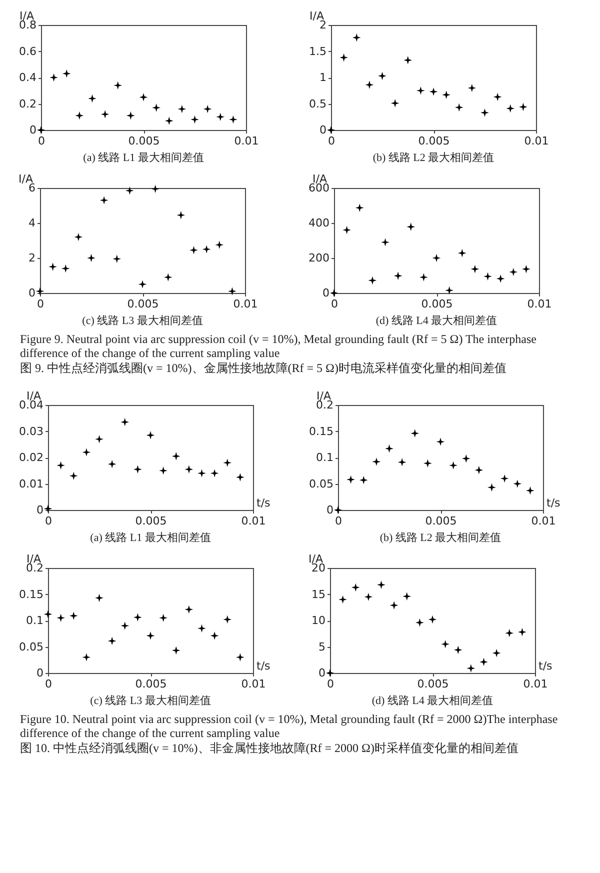 Image resolution: width=600 pixels, height=873 pixels. What do you see at coordinates (32, 223) in the screenshot?
I see `y-tick-label: 4` at bounding box center [32, 223].